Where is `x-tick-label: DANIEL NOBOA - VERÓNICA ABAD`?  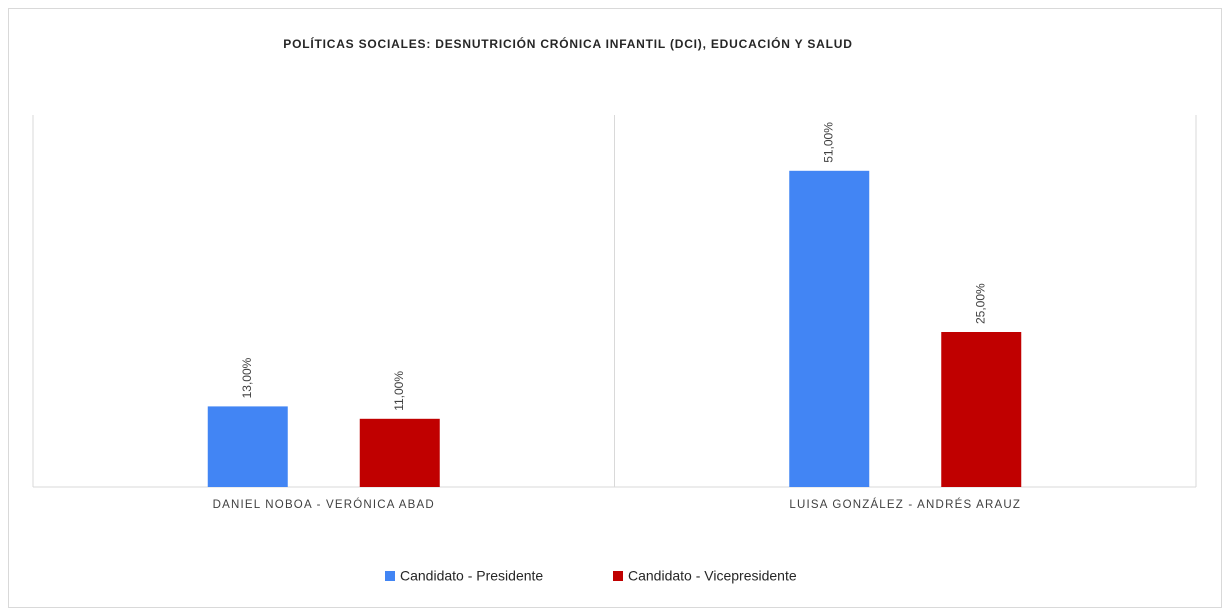
x-tick-label: DANIEL NOBOA - VERÓNICA ABAD is located at coordinates (324, 504).